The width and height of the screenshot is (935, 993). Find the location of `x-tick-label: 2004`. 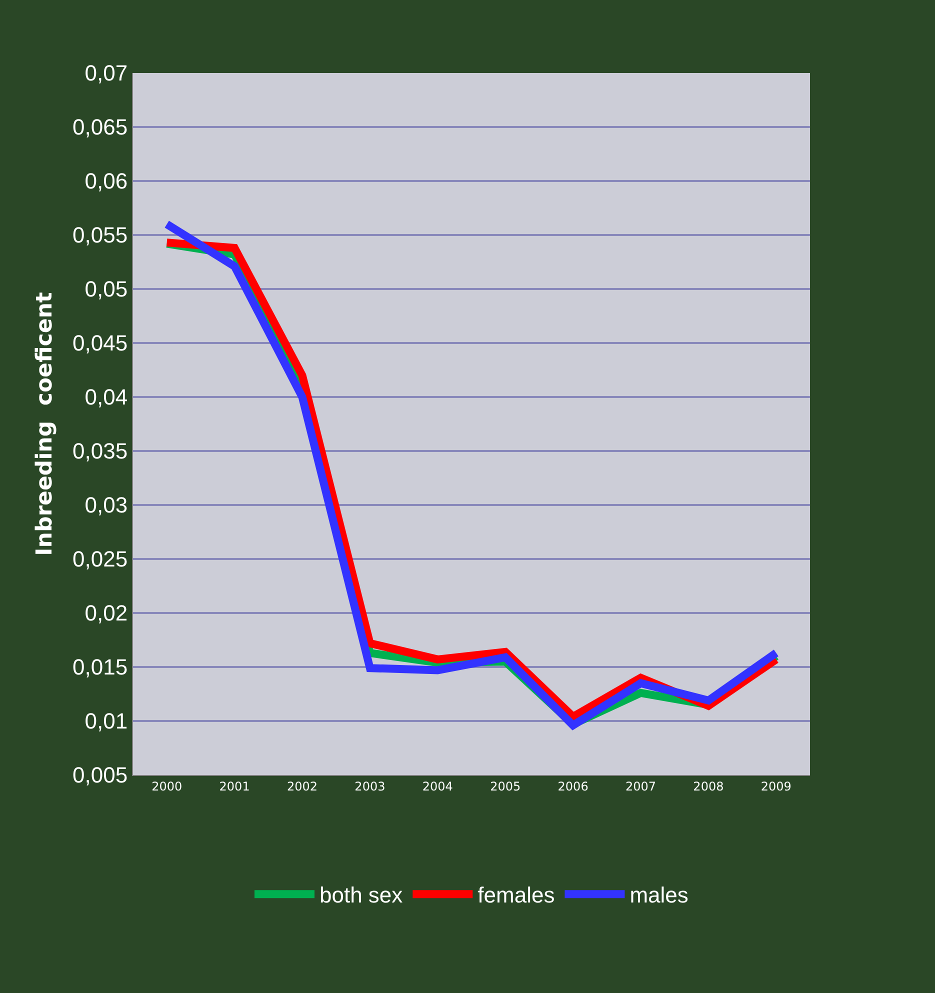

x-tick-label: 2004 is located at coordinates (437, 786).